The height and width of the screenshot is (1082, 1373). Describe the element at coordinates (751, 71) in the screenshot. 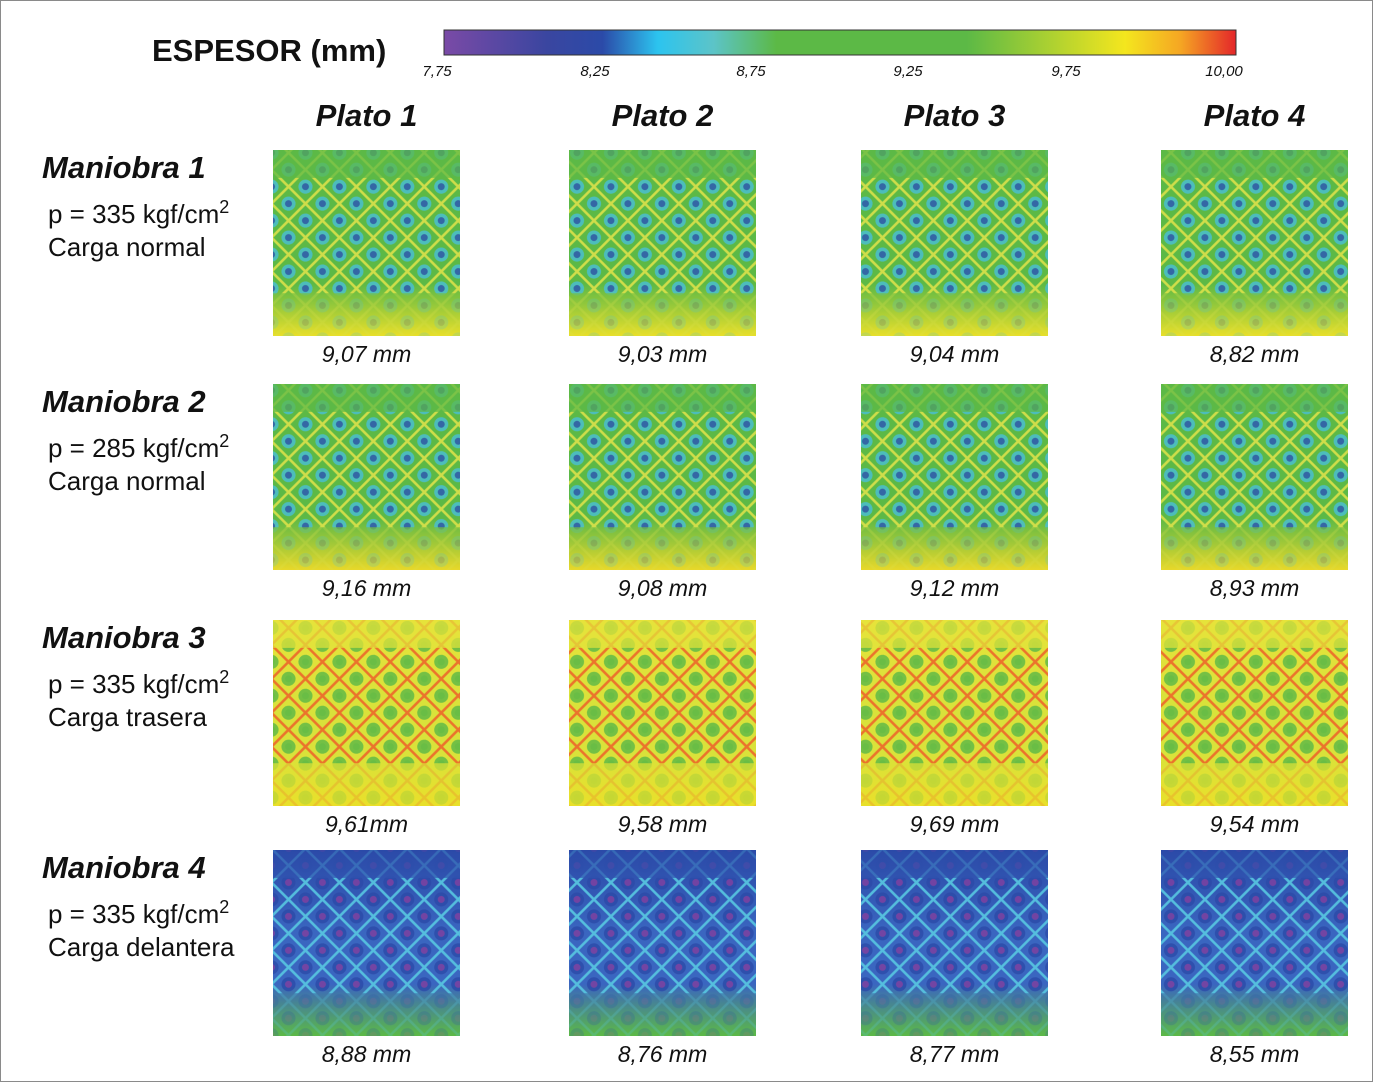

I see `colorbar-tick-label: 8,75` at that location.